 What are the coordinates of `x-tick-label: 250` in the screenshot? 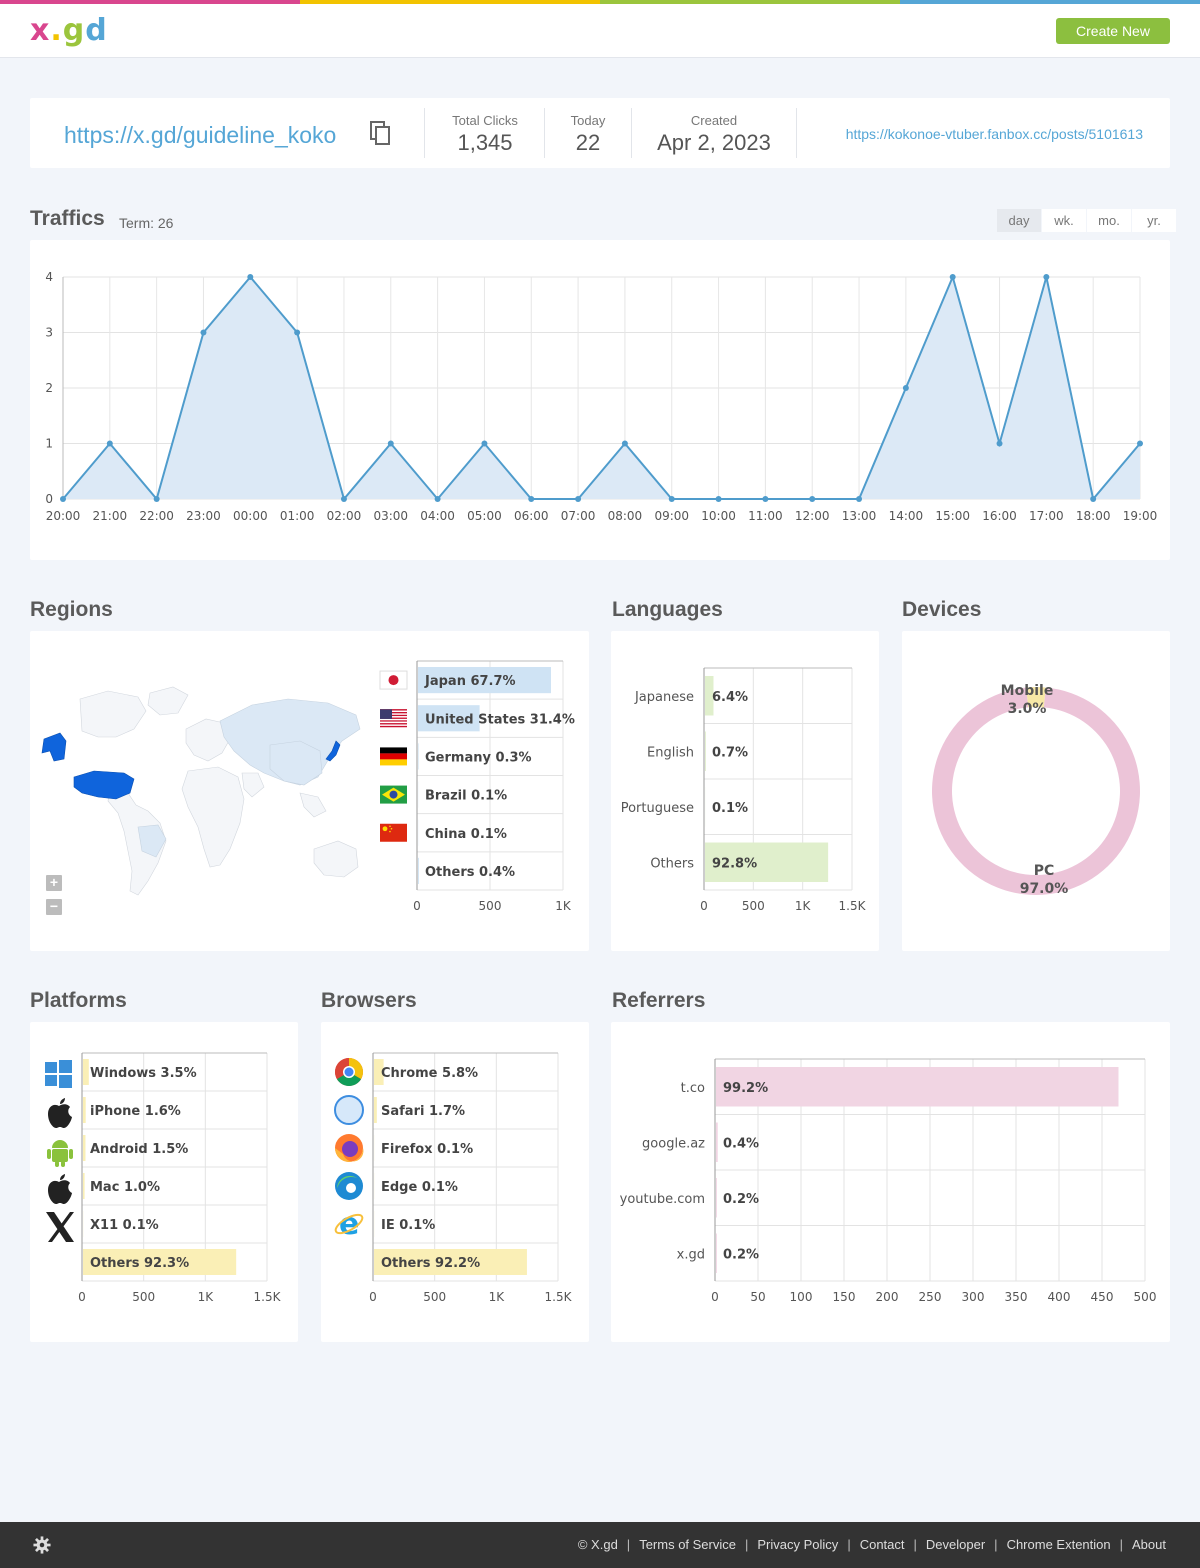 It's located at (930, 1297).